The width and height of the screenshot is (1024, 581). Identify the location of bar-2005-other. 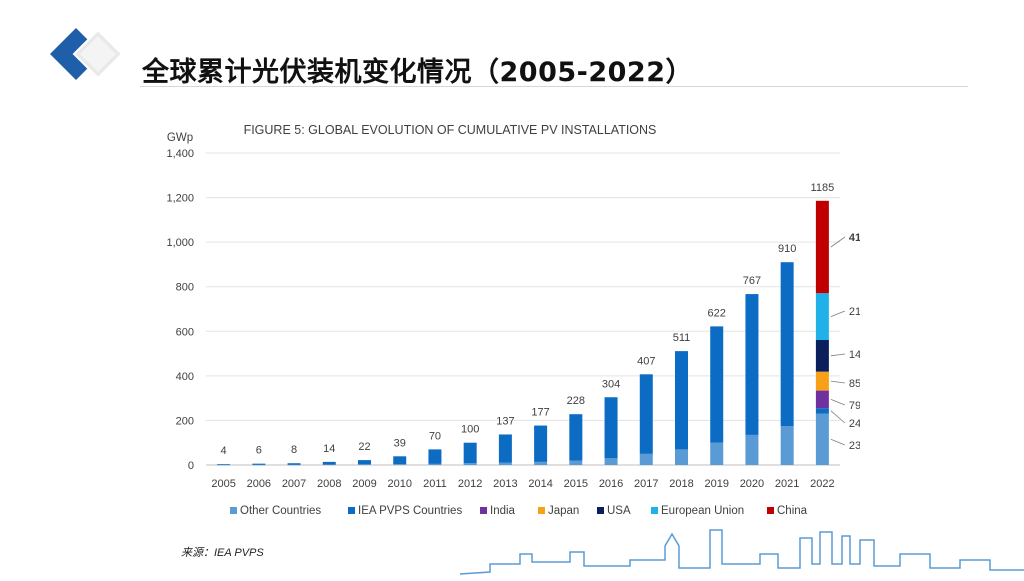
(224, 465).